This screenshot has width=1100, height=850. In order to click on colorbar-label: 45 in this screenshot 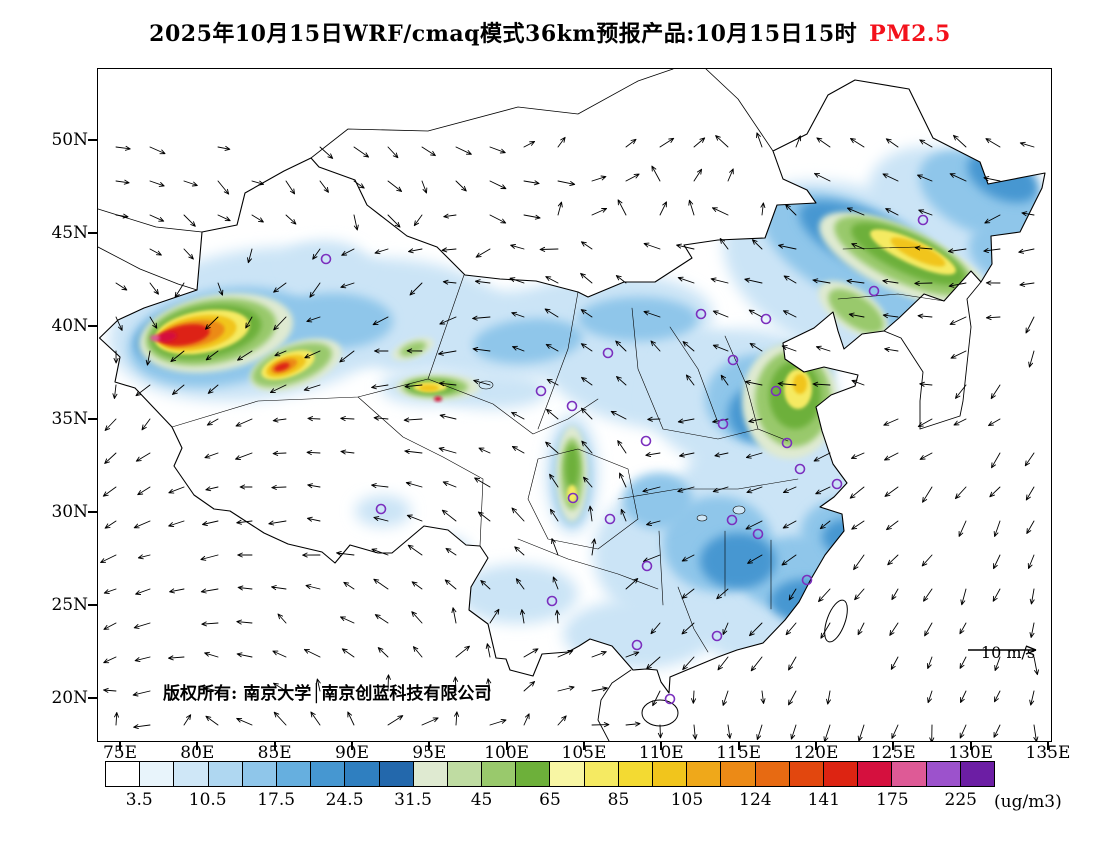, I will do `click(481, 800)`.